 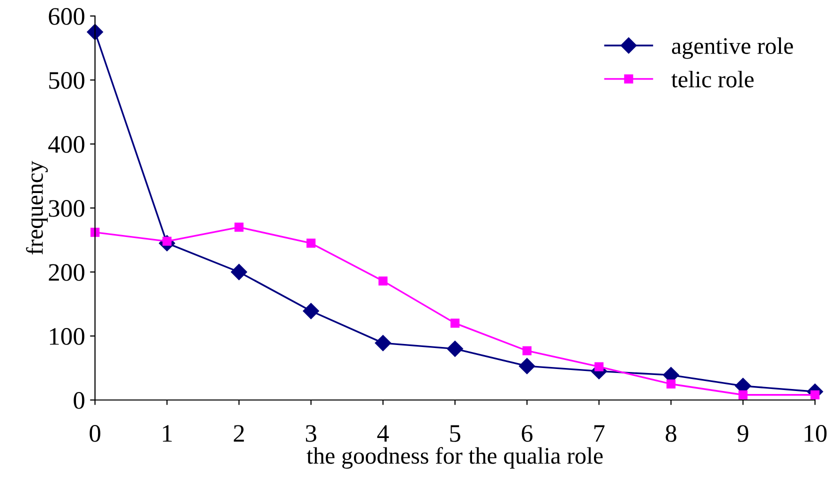 What do you see at coordinates (599, 433) in the screenshot?
I see `x-tick-label: 7` at bounding box center [599, 433].